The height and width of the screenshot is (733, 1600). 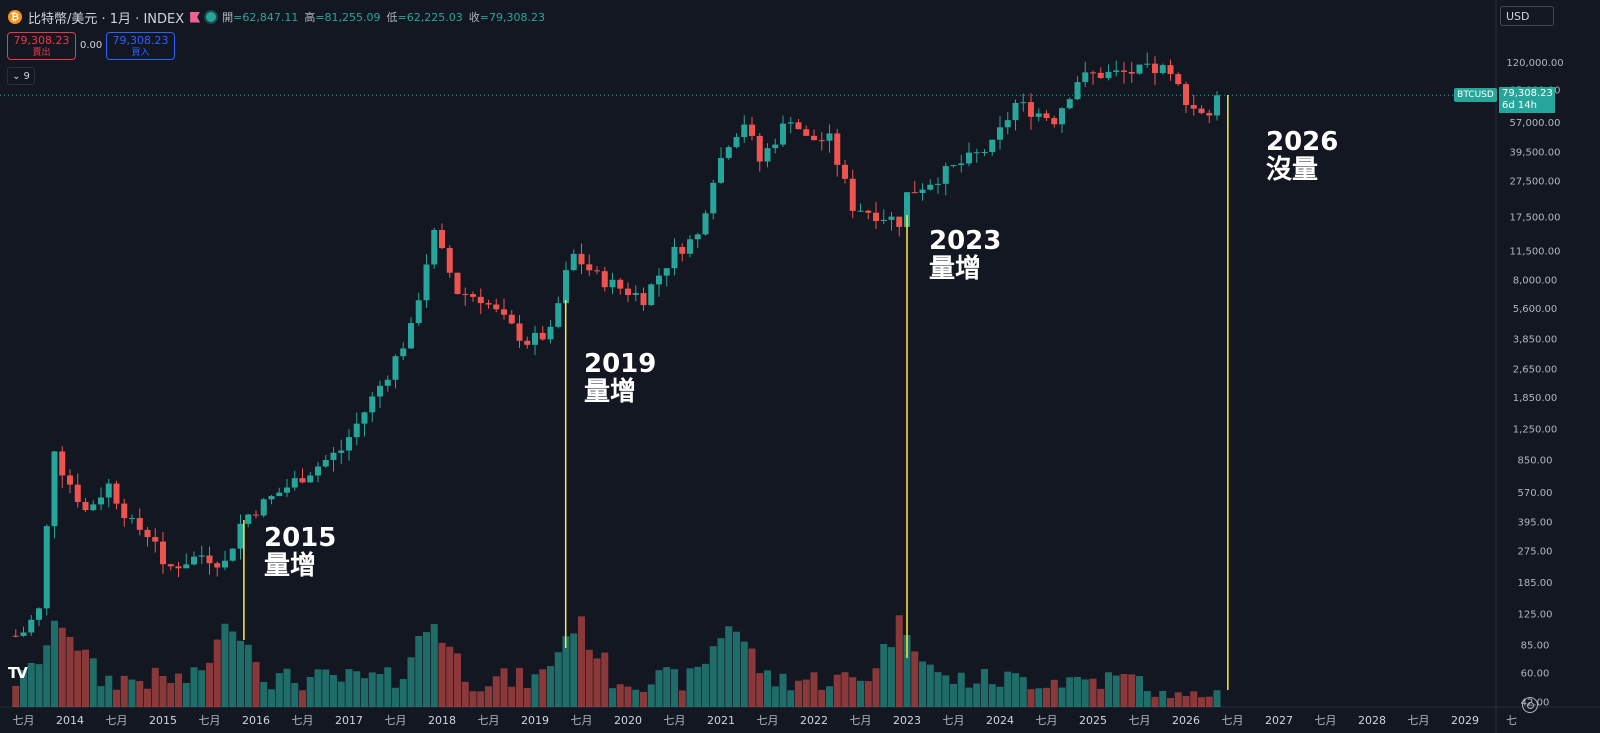 I want to click on chevron-down-icon: ⌄, so click(x=16, y=76).